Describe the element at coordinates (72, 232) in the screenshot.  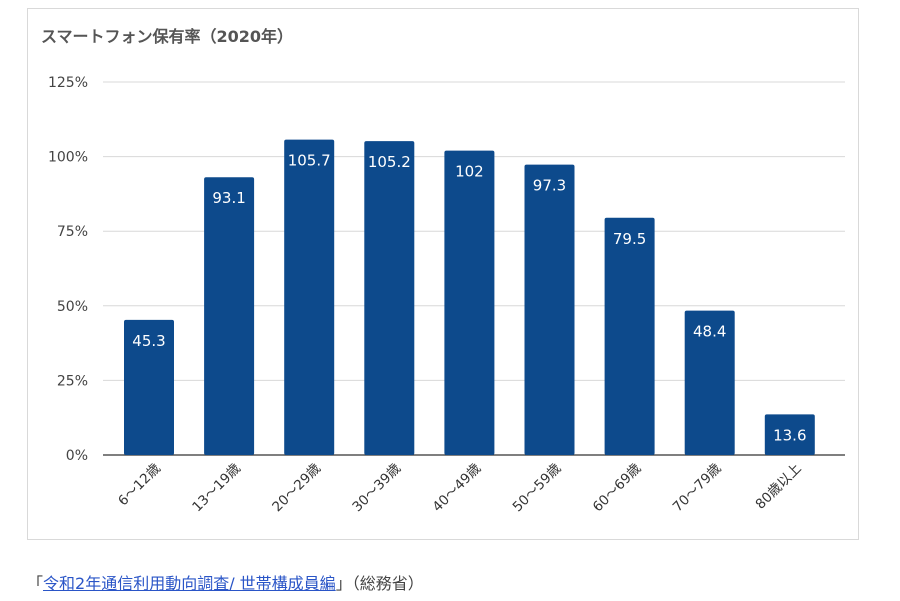
I see `y-tick-label: 75%` at that location.